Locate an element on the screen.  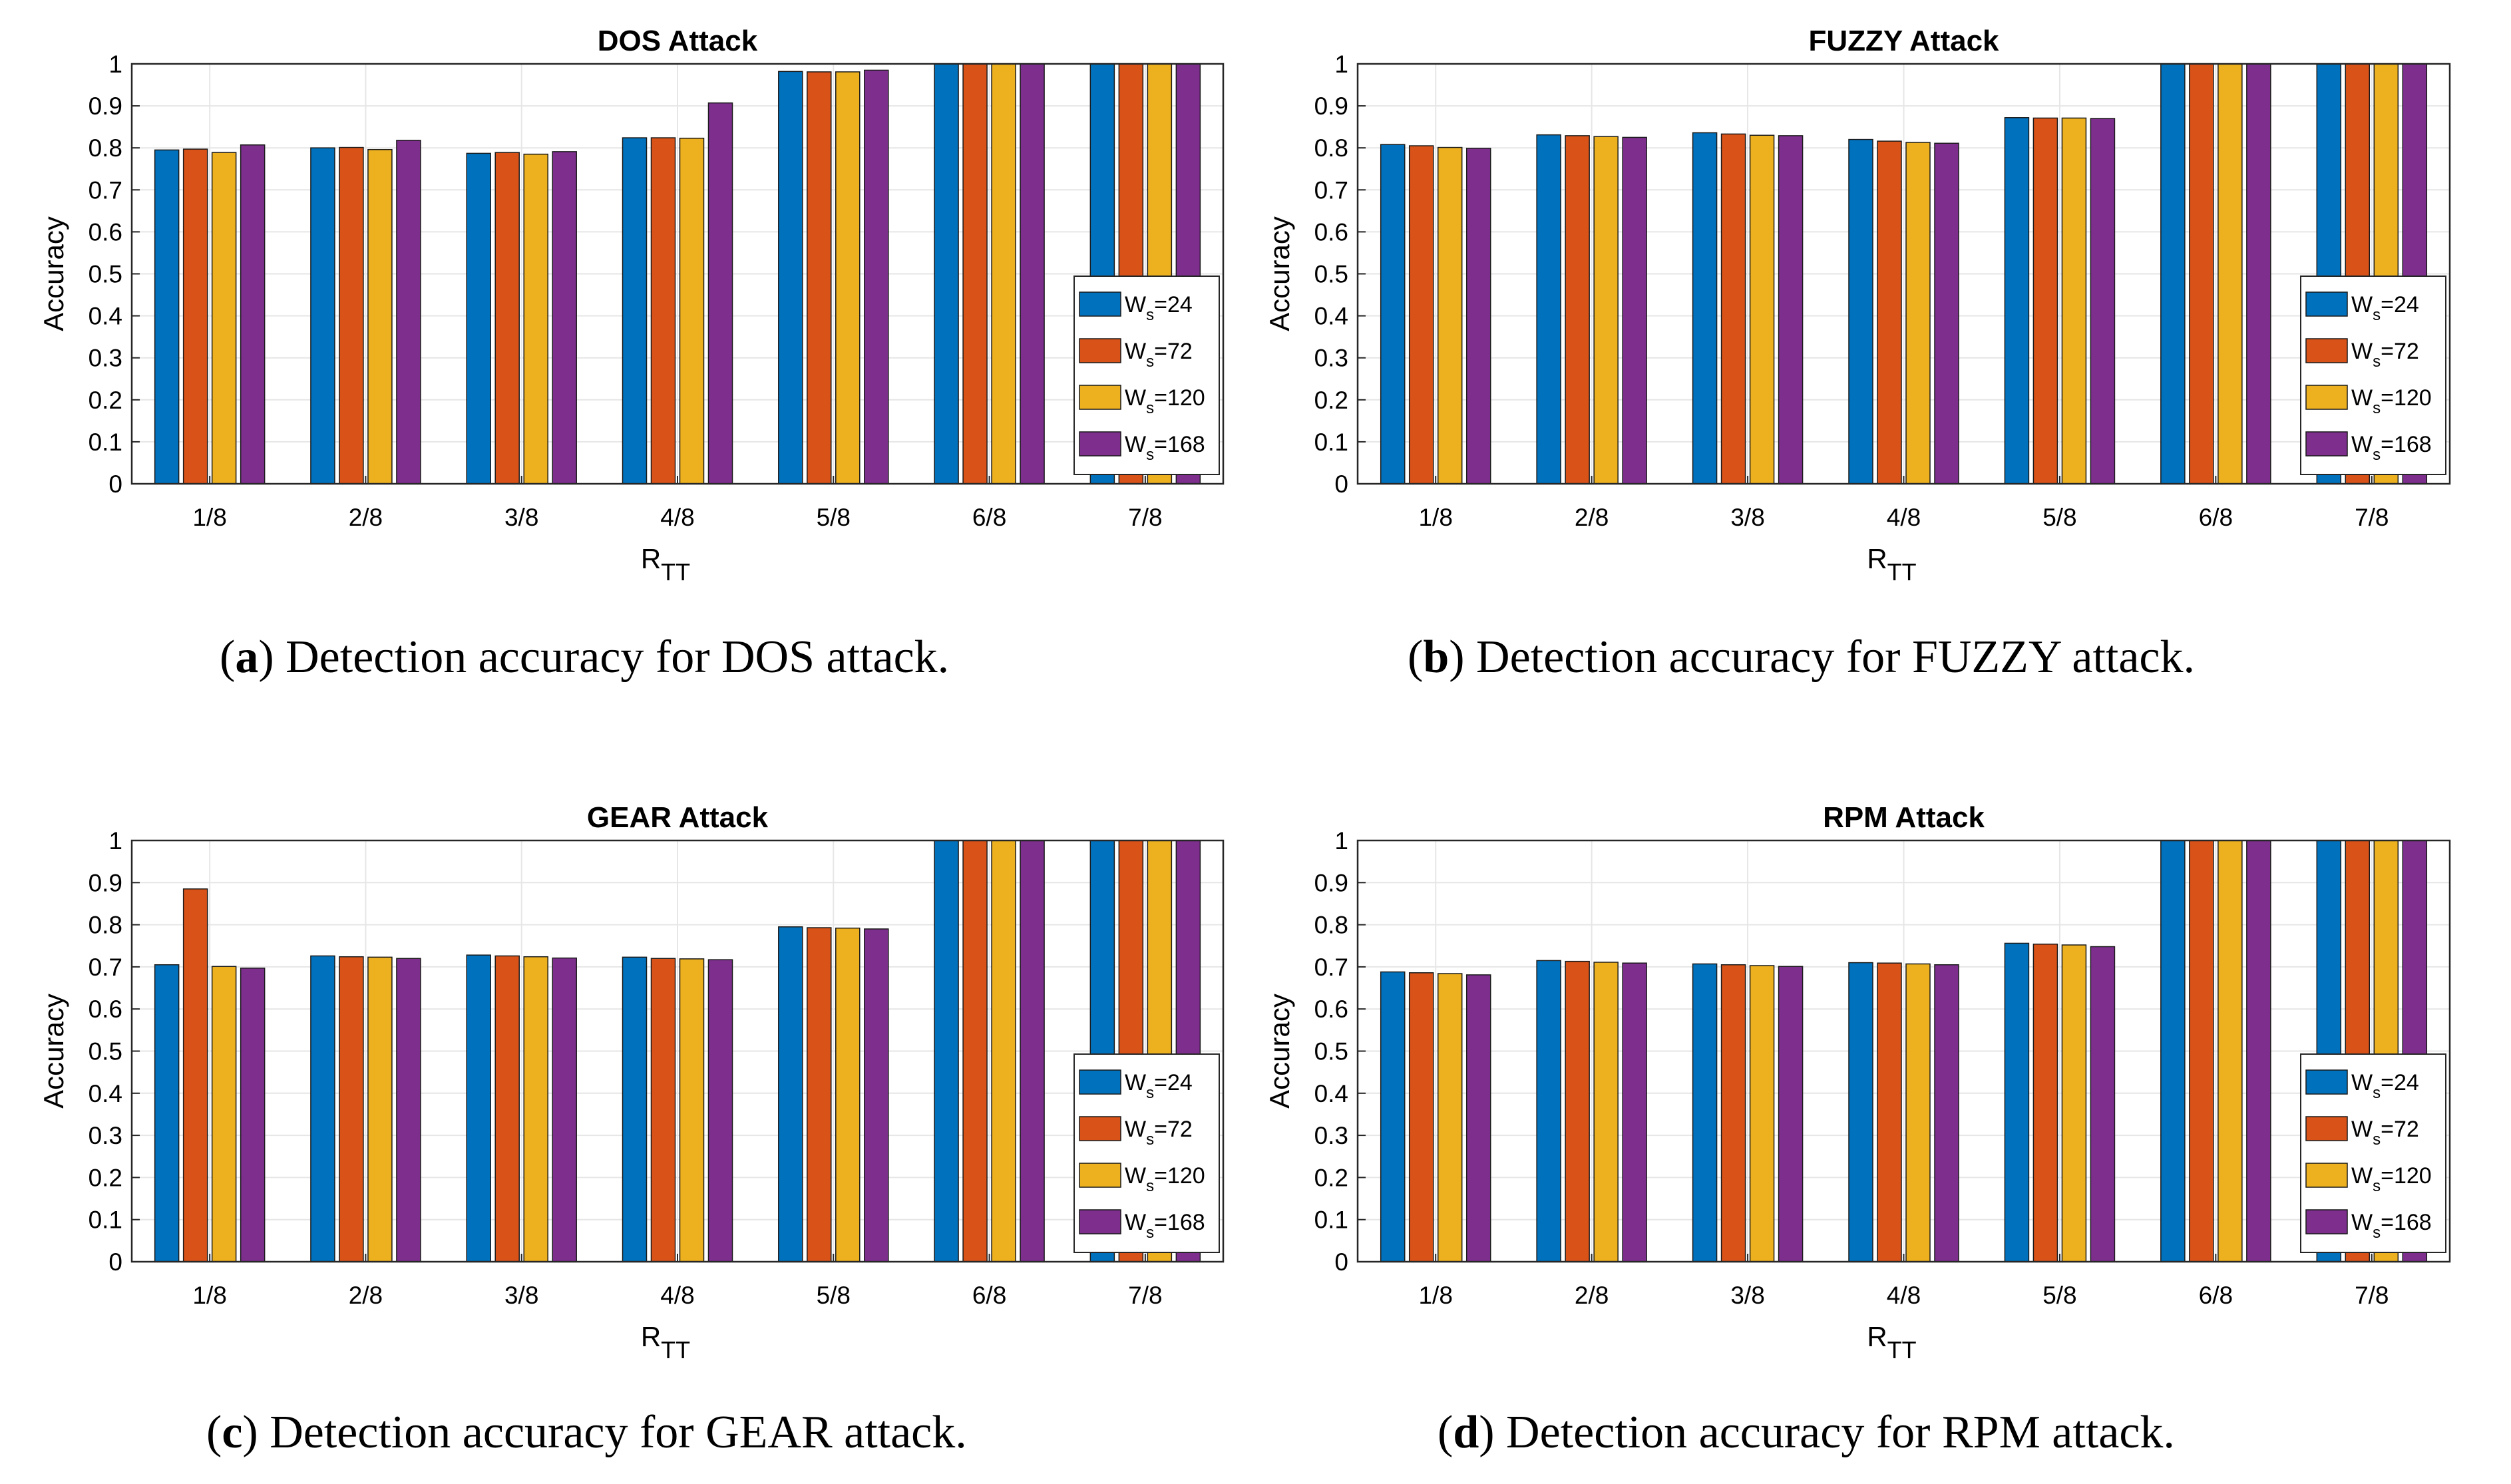
y-tick-label: 0.6 is located at coordinates (1331, 232).